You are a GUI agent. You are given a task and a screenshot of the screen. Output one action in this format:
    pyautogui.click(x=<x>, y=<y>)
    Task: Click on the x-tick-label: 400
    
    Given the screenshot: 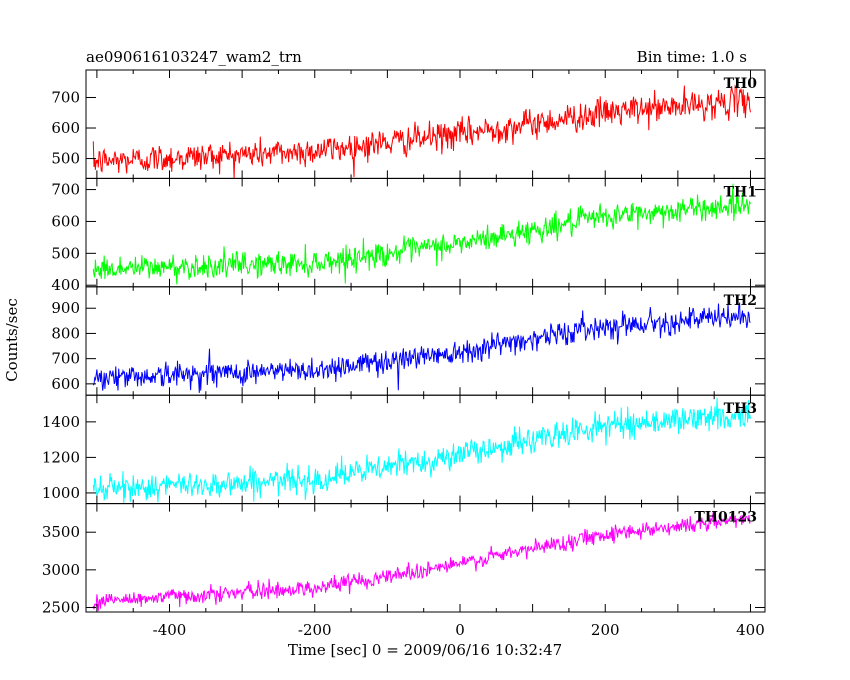 What is the action you would take?
    pyautogui.click(x=750, y=630)
    